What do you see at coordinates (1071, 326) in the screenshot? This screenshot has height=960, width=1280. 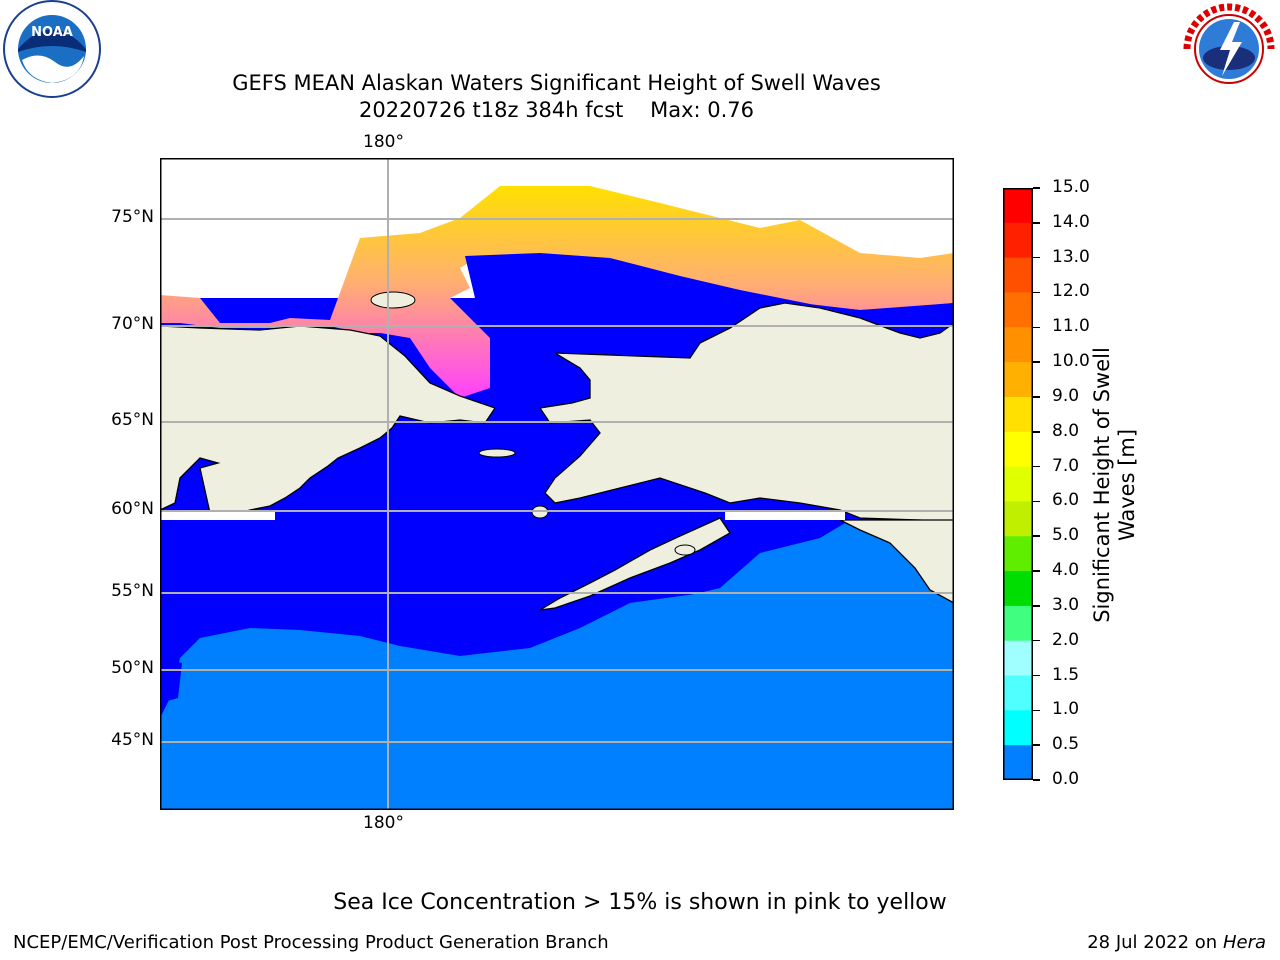 I see `colorbar-tick-label: 11.0` at bounding box center [1071, 326].